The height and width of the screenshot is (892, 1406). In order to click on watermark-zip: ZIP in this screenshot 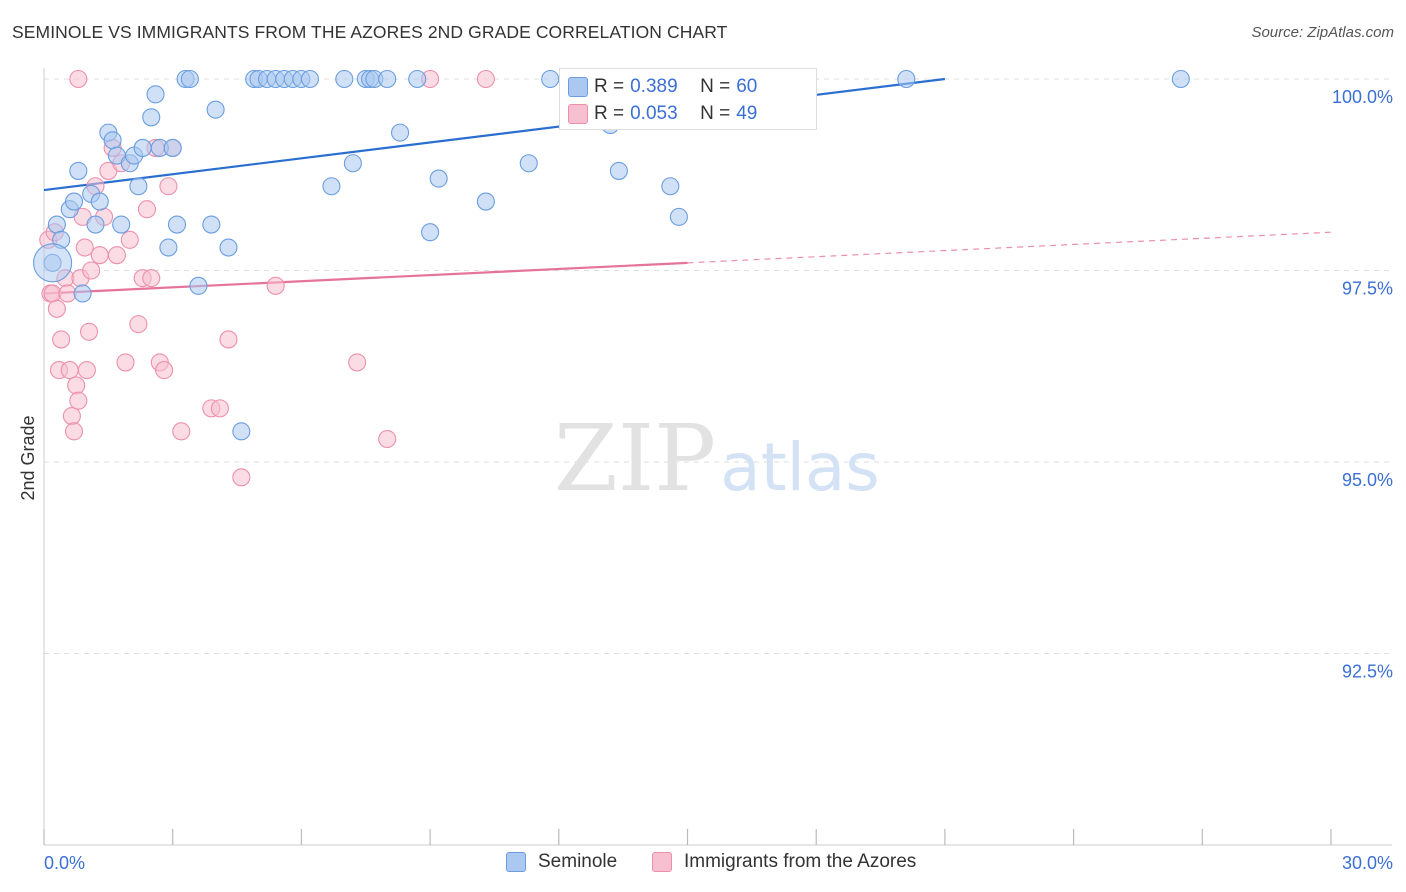, I will do `click(635, 458)`.